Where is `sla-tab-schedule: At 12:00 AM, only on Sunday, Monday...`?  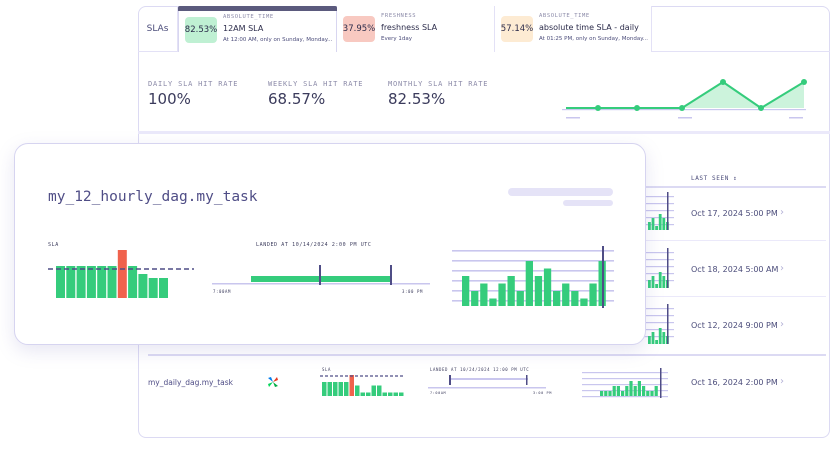
sla-tab-schedule: At 12:00 AM, only on Sunday, Monday... is located at coordinates (278, 40).